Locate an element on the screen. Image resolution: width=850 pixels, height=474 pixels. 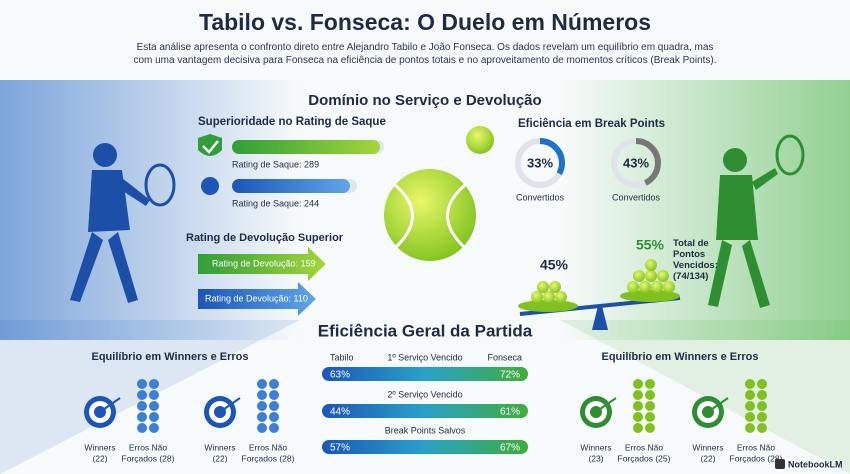
title: Tabilo vs. Fonseca: O Duelo em Números is located at coordinates (425, 22).